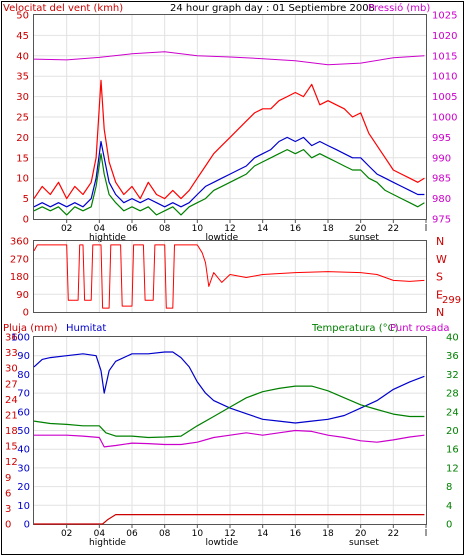 The height and width of the screenshot is (556, 465). I want to click on humidity-tick-label: 70, so click(23, 394).